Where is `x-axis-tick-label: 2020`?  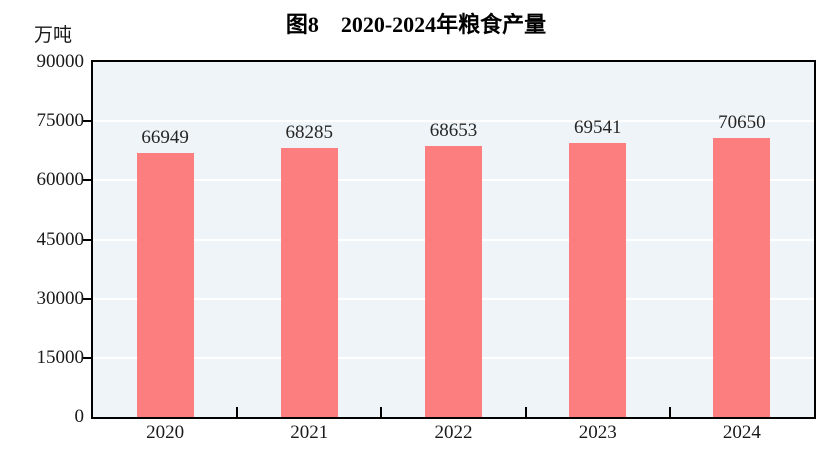 x-axis-tick-label: 2020 is located at coordinates (165, 432).